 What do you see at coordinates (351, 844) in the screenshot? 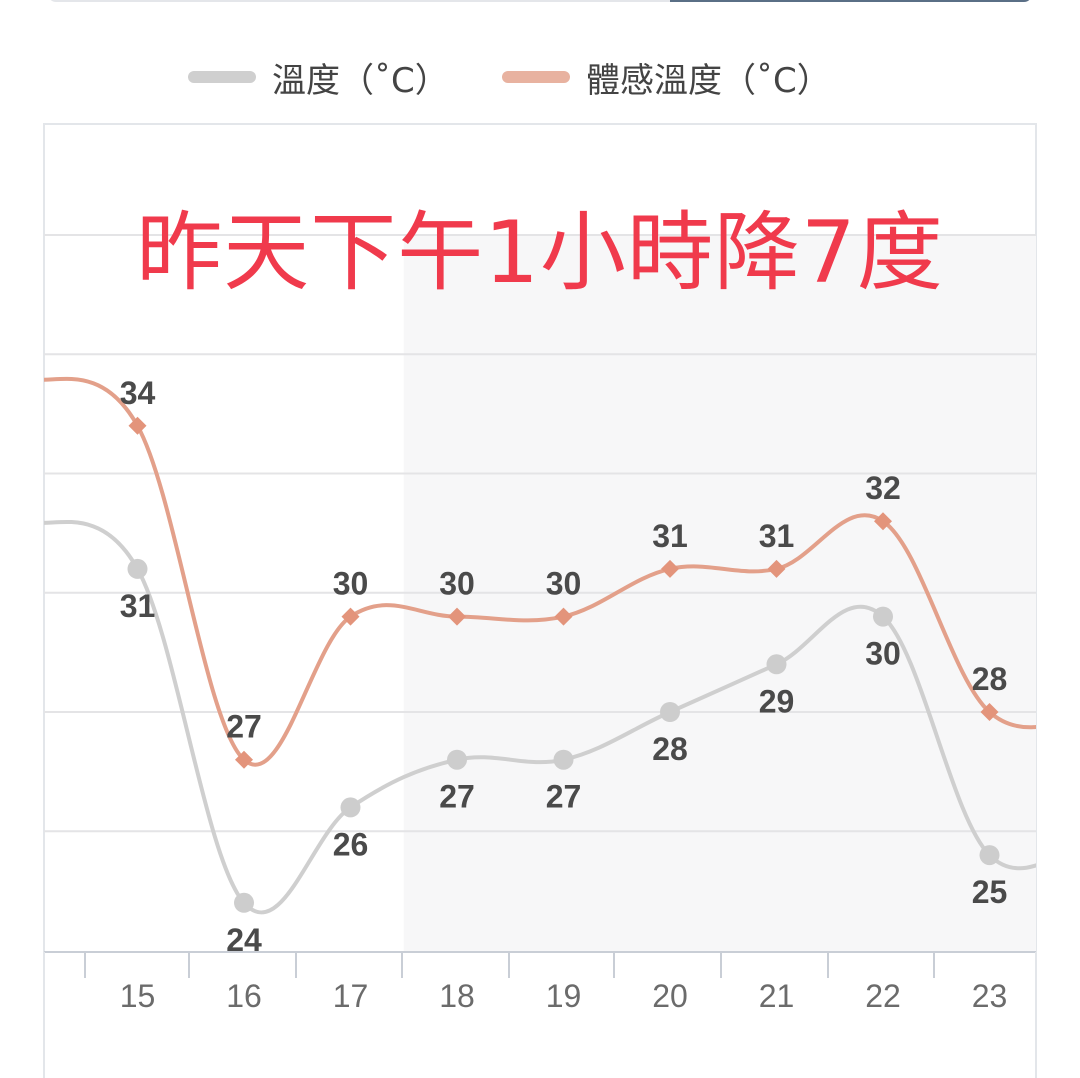
I see `data-label-temperature: 26` at bounding box center [351, 844].